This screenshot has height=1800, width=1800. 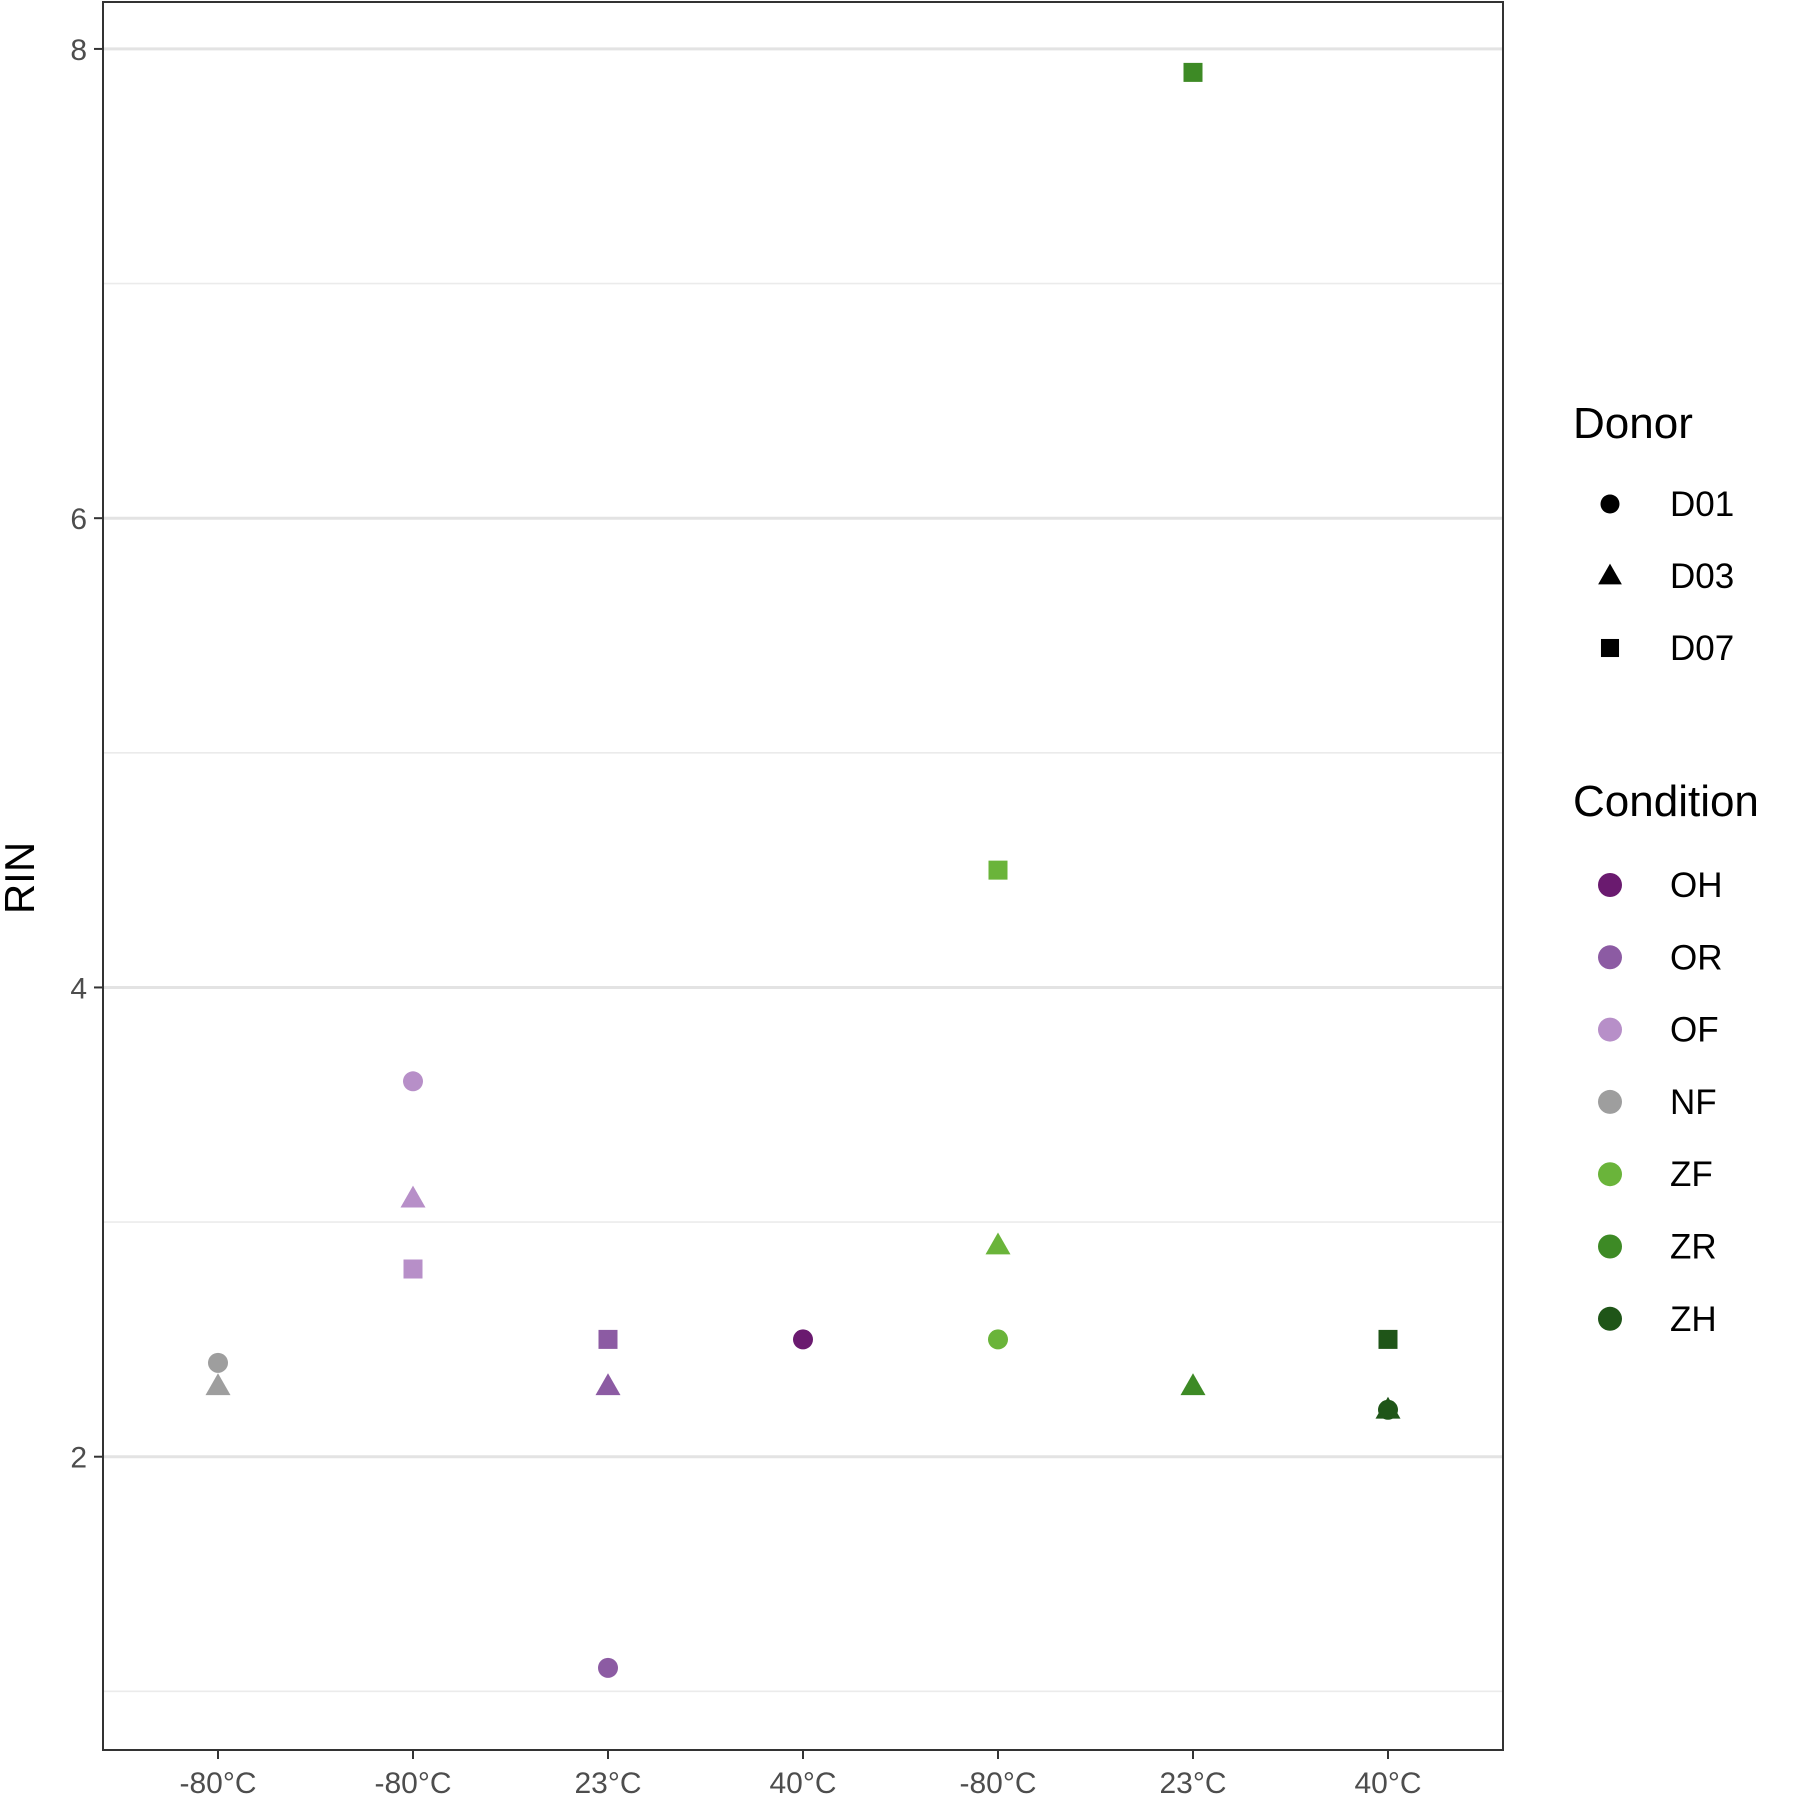 I want to click on donor-legend-label-d03: D03, so click(x=1702, y=576).